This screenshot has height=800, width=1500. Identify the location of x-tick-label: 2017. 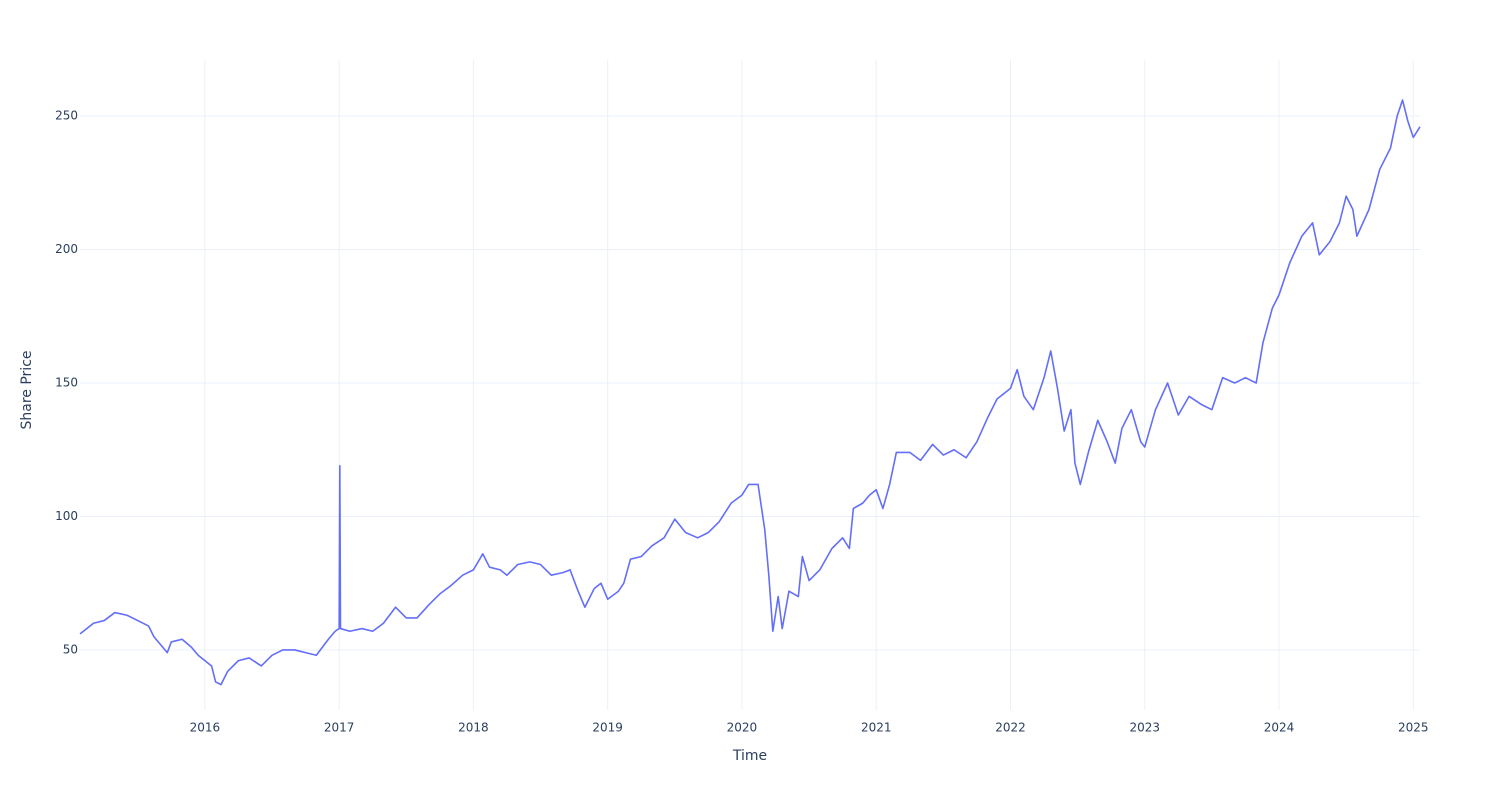
(339, 728).